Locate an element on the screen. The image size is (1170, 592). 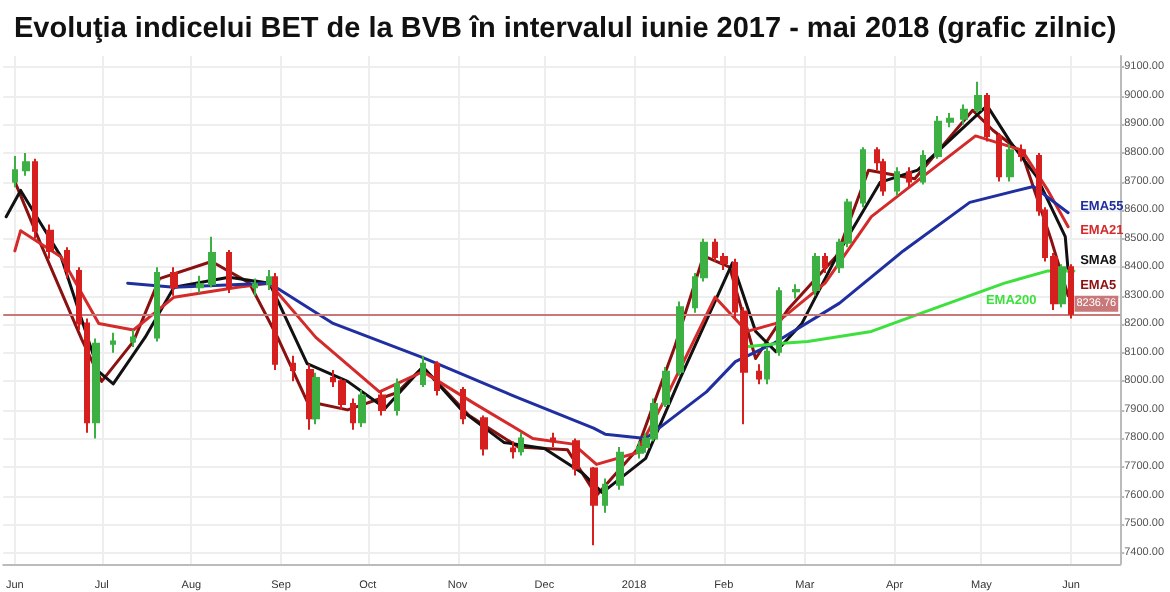
line-series is located at coordinates (909, 309).